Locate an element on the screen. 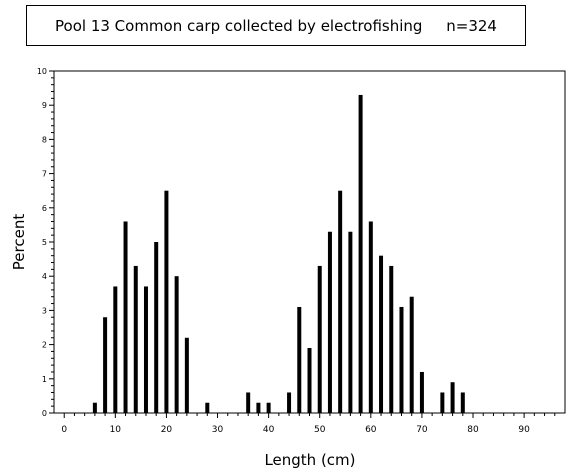 This screenshot has width=570, height=475. y-tick-label: 3 is located at coordinates (44, 310).